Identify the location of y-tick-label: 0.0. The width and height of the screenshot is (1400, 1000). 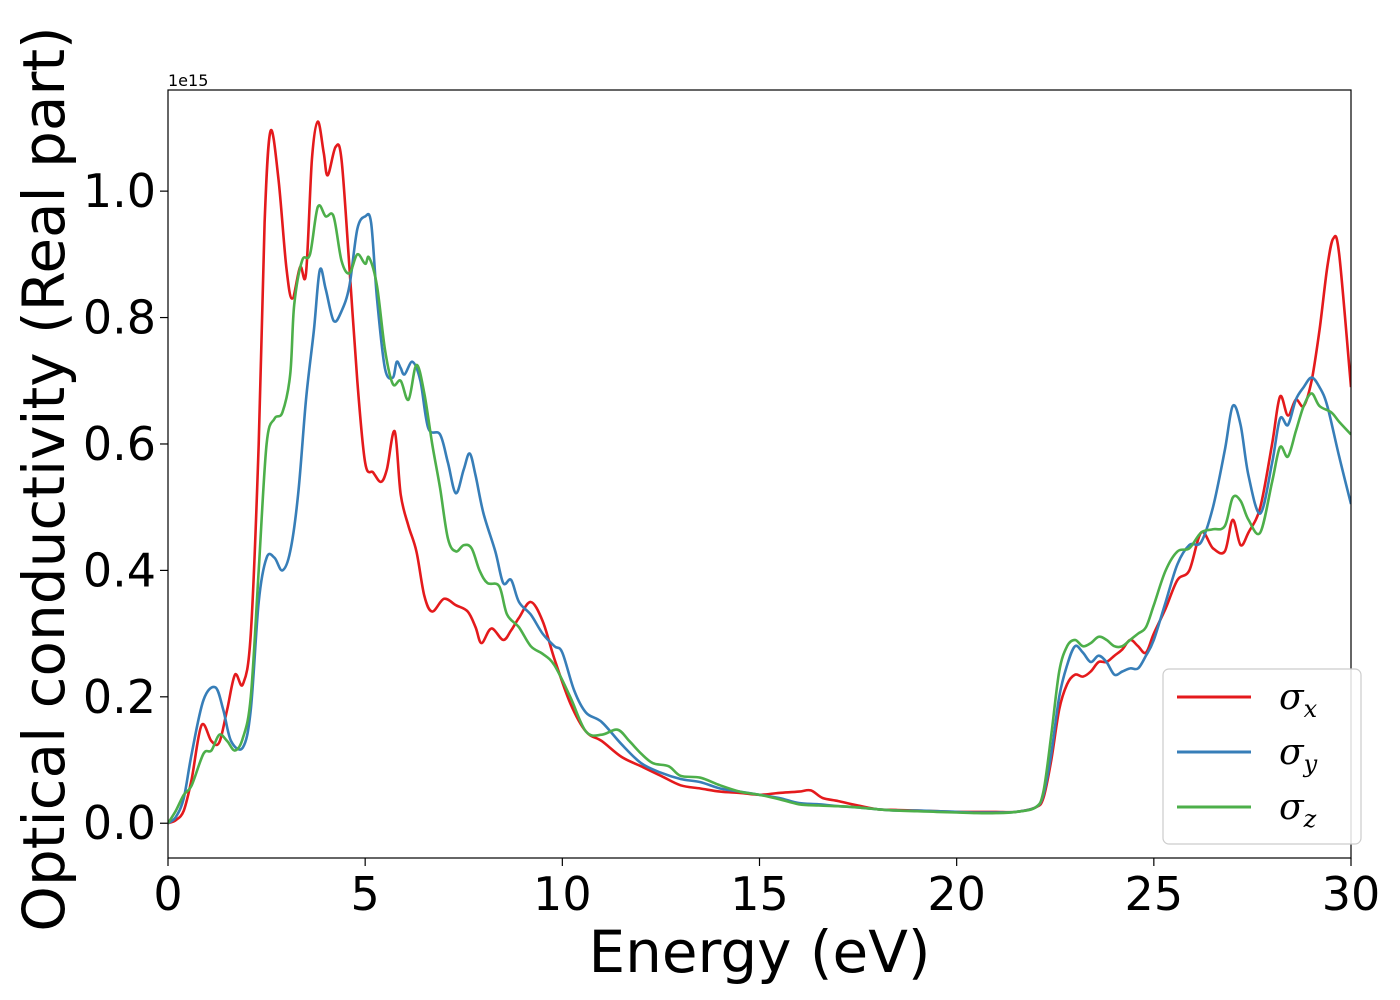
(119, 823).